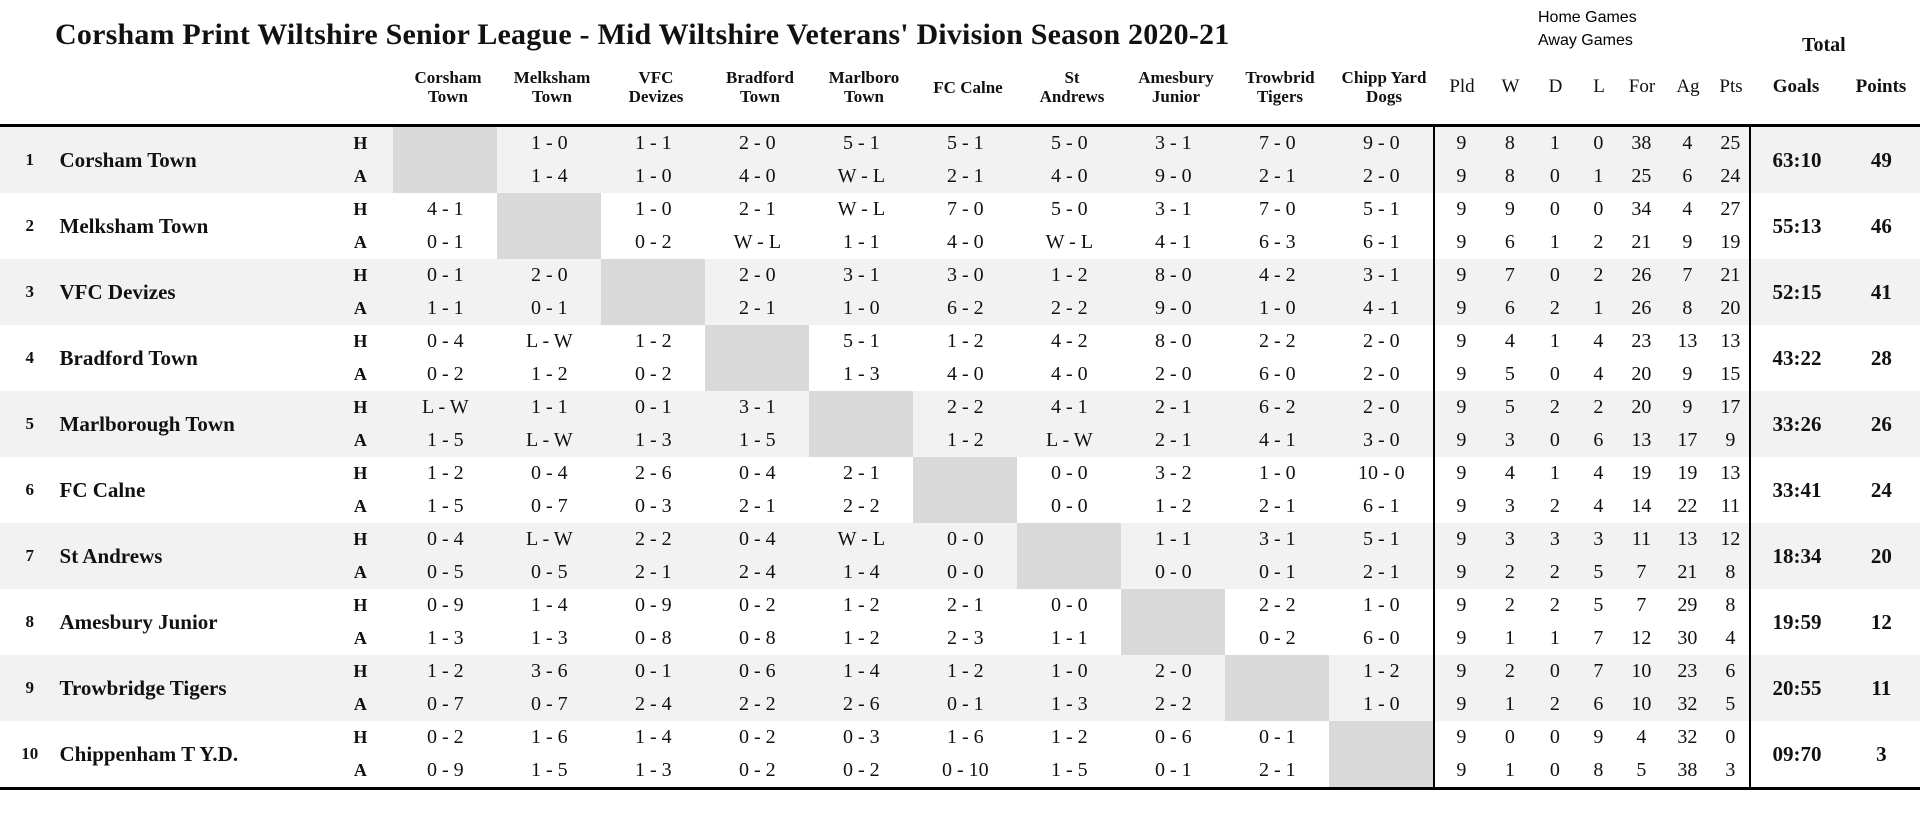 The image size is (1920, 829). Describe the element at coordinates (757, 143) in the screenshot. I see `score-cell: 2 - 0` at that location.